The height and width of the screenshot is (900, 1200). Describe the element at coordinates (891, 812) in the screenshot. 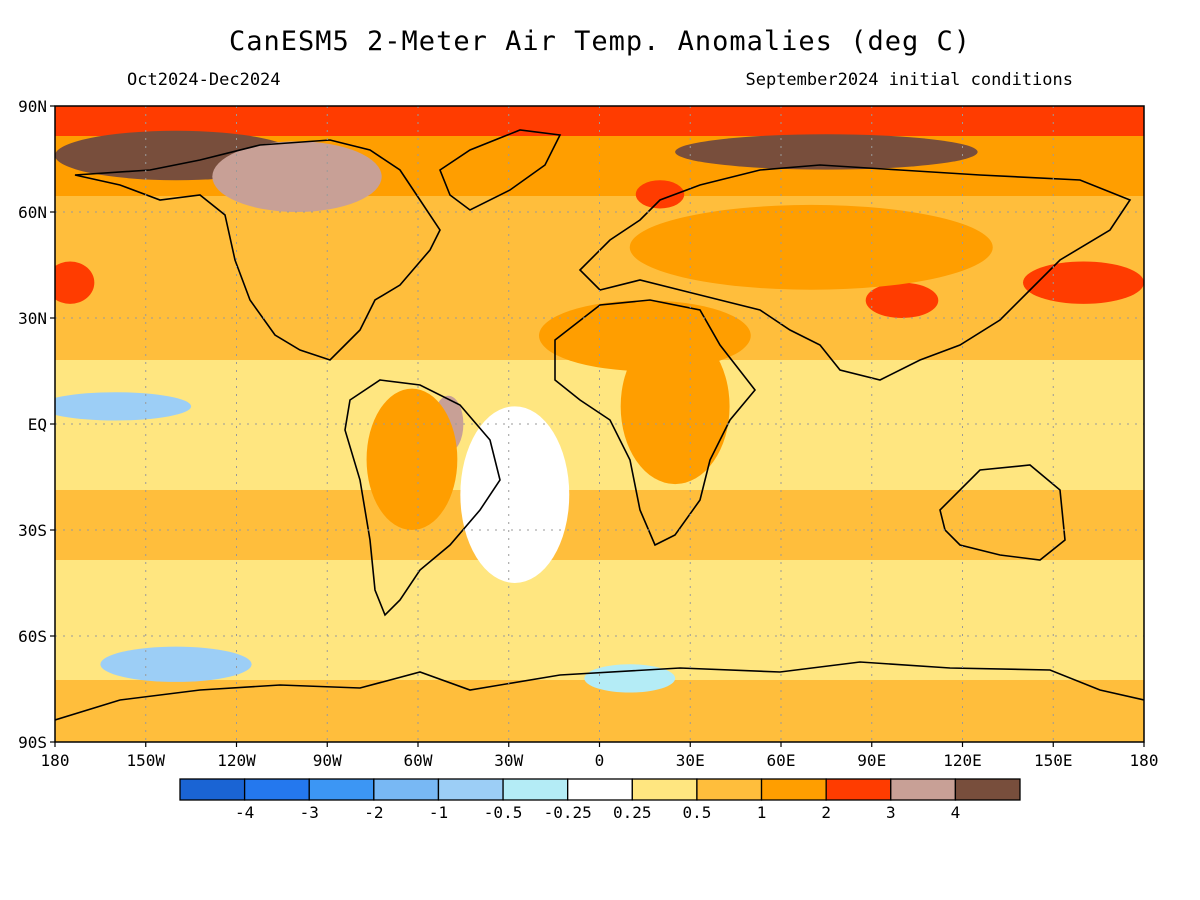

I see `legend-label: 3` at that location.